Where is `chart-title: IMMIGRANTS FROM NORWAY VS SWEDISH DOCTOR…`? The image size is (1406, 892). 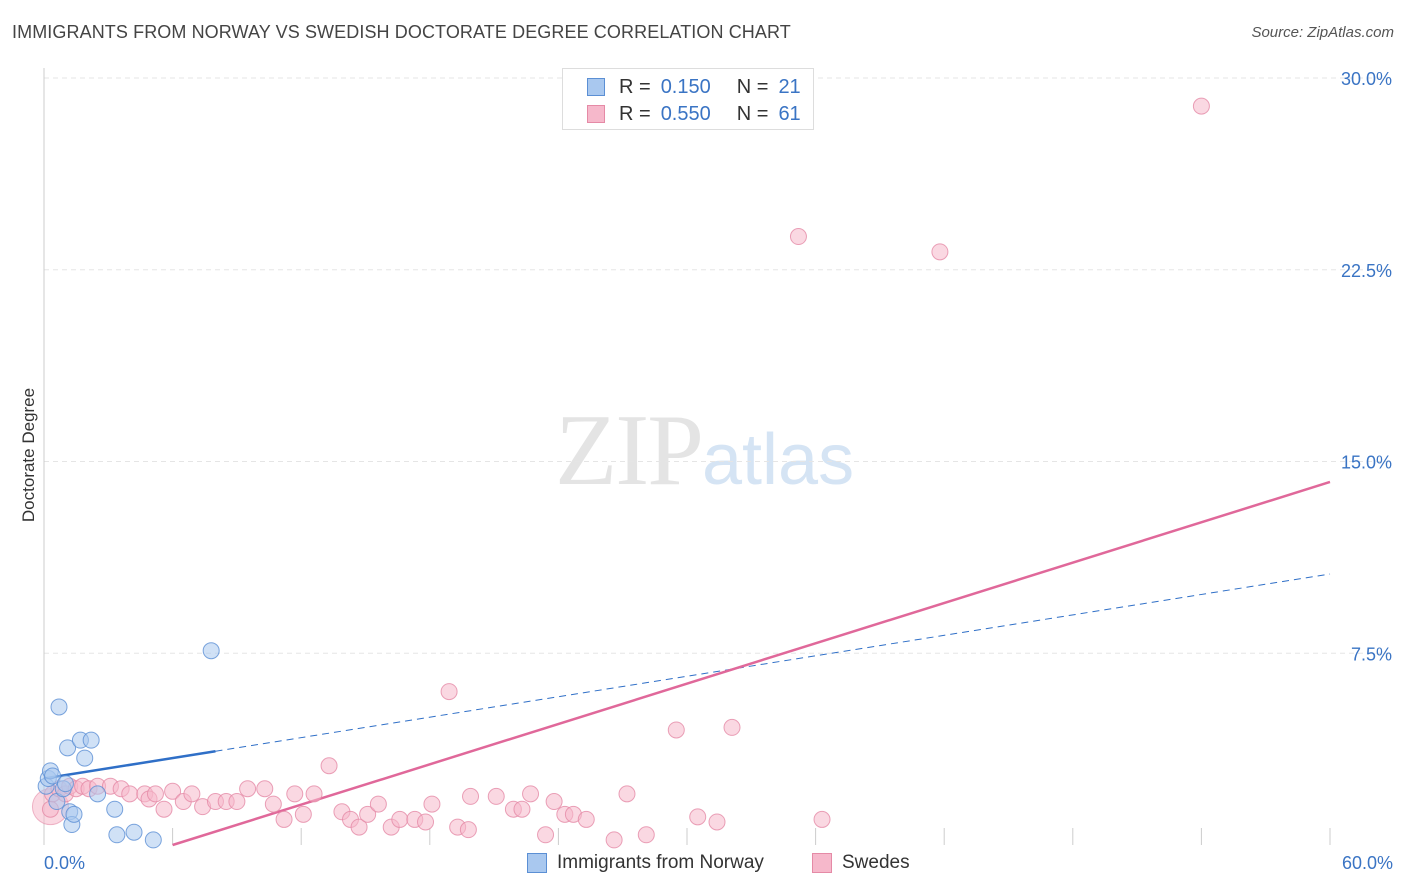 chart-title: IMMIGRANTS FROM NORWAY VS SWEDISH DOCTOR… is located at coordinates (401, 32).